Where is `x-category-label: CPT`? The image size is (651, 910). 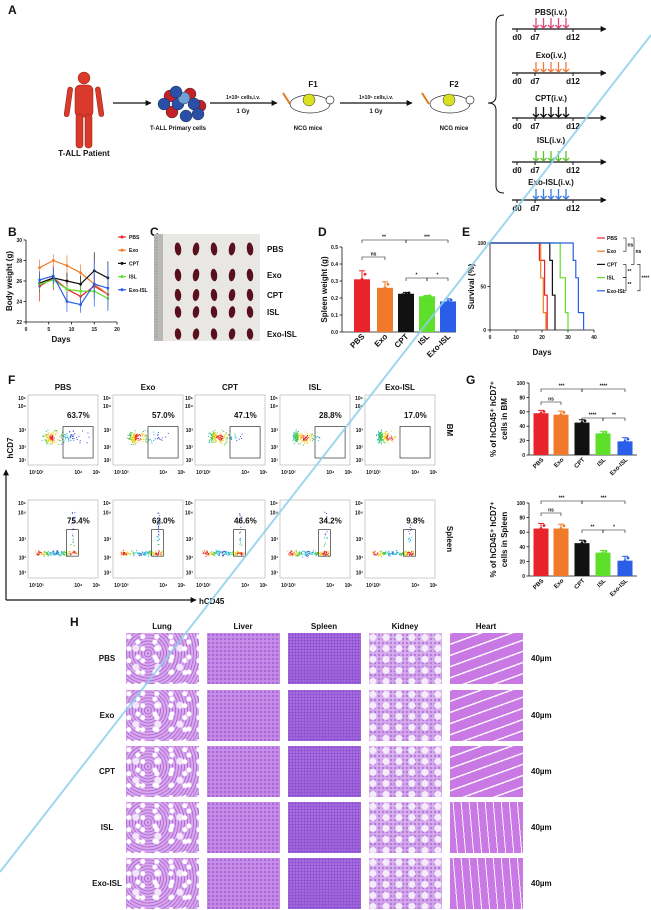 x-category-label: CPT is located at coordinates (402, 341).